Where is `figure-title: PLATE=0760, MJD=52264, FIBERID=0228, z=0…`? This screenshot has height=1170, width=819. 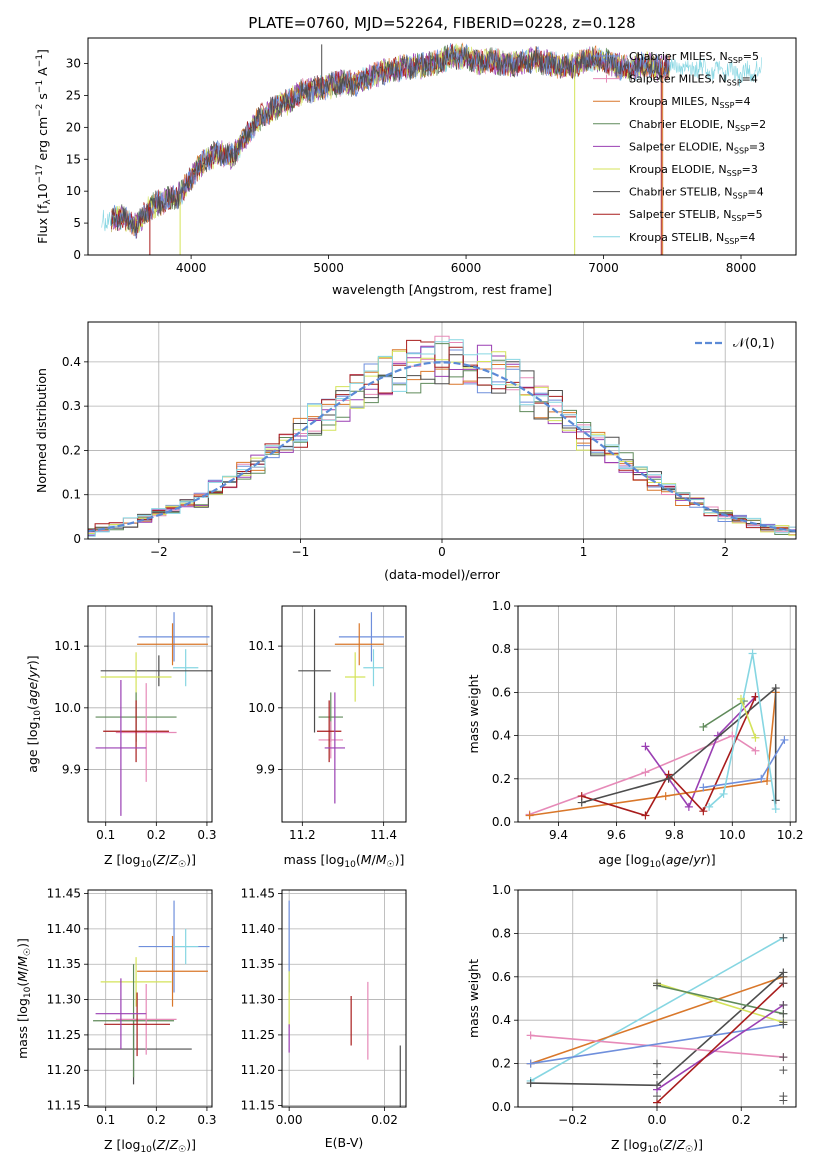
figure-title: PLATE=0760, MJD=52264, FIBERID=0228, z=0… is located at coordinates (441, 23).